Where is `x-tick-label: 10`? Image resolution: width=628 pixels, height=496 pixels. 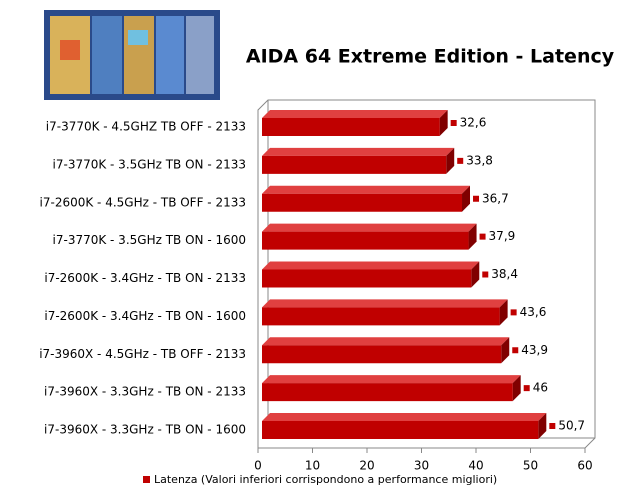 x-tick-label: 10 is located at coordinates (312, 466).